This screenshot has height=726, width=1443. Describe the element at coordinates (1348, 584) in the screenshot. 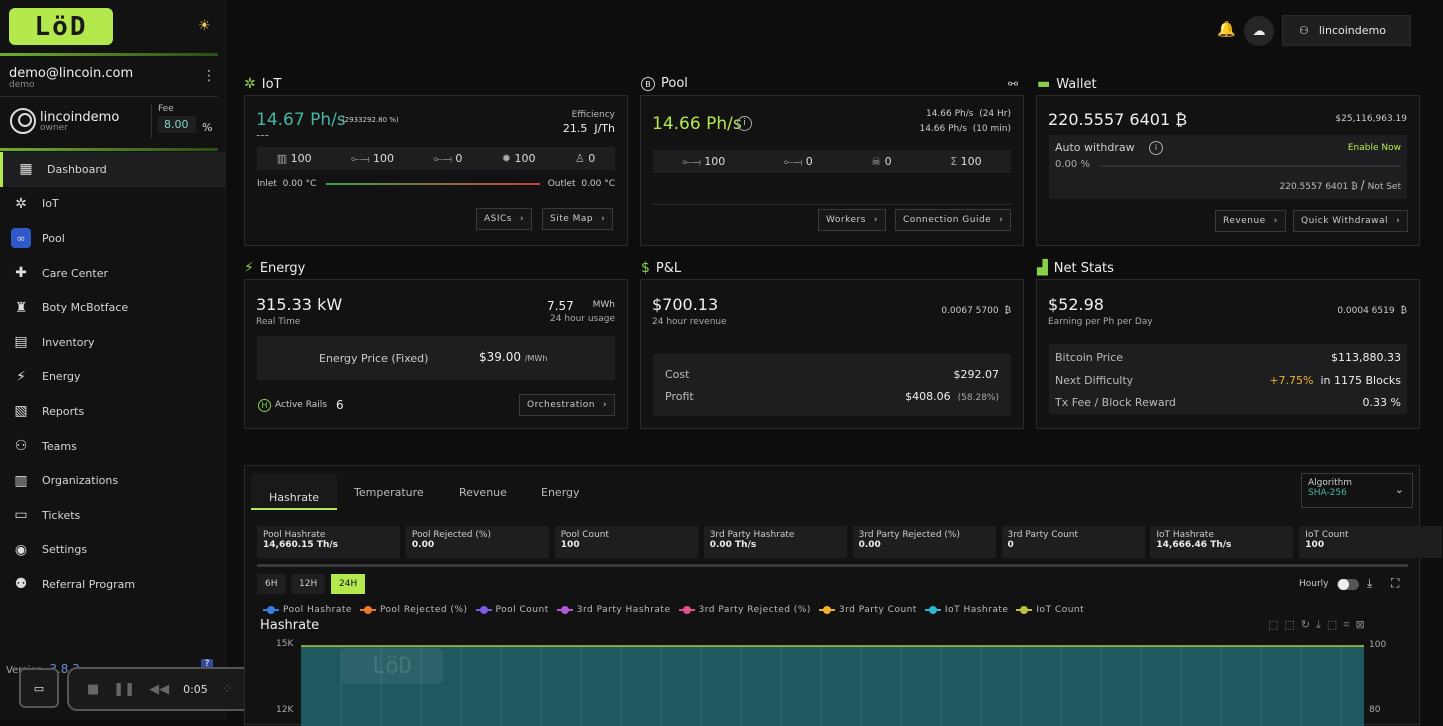

I see `hourly-toggle` at that location.